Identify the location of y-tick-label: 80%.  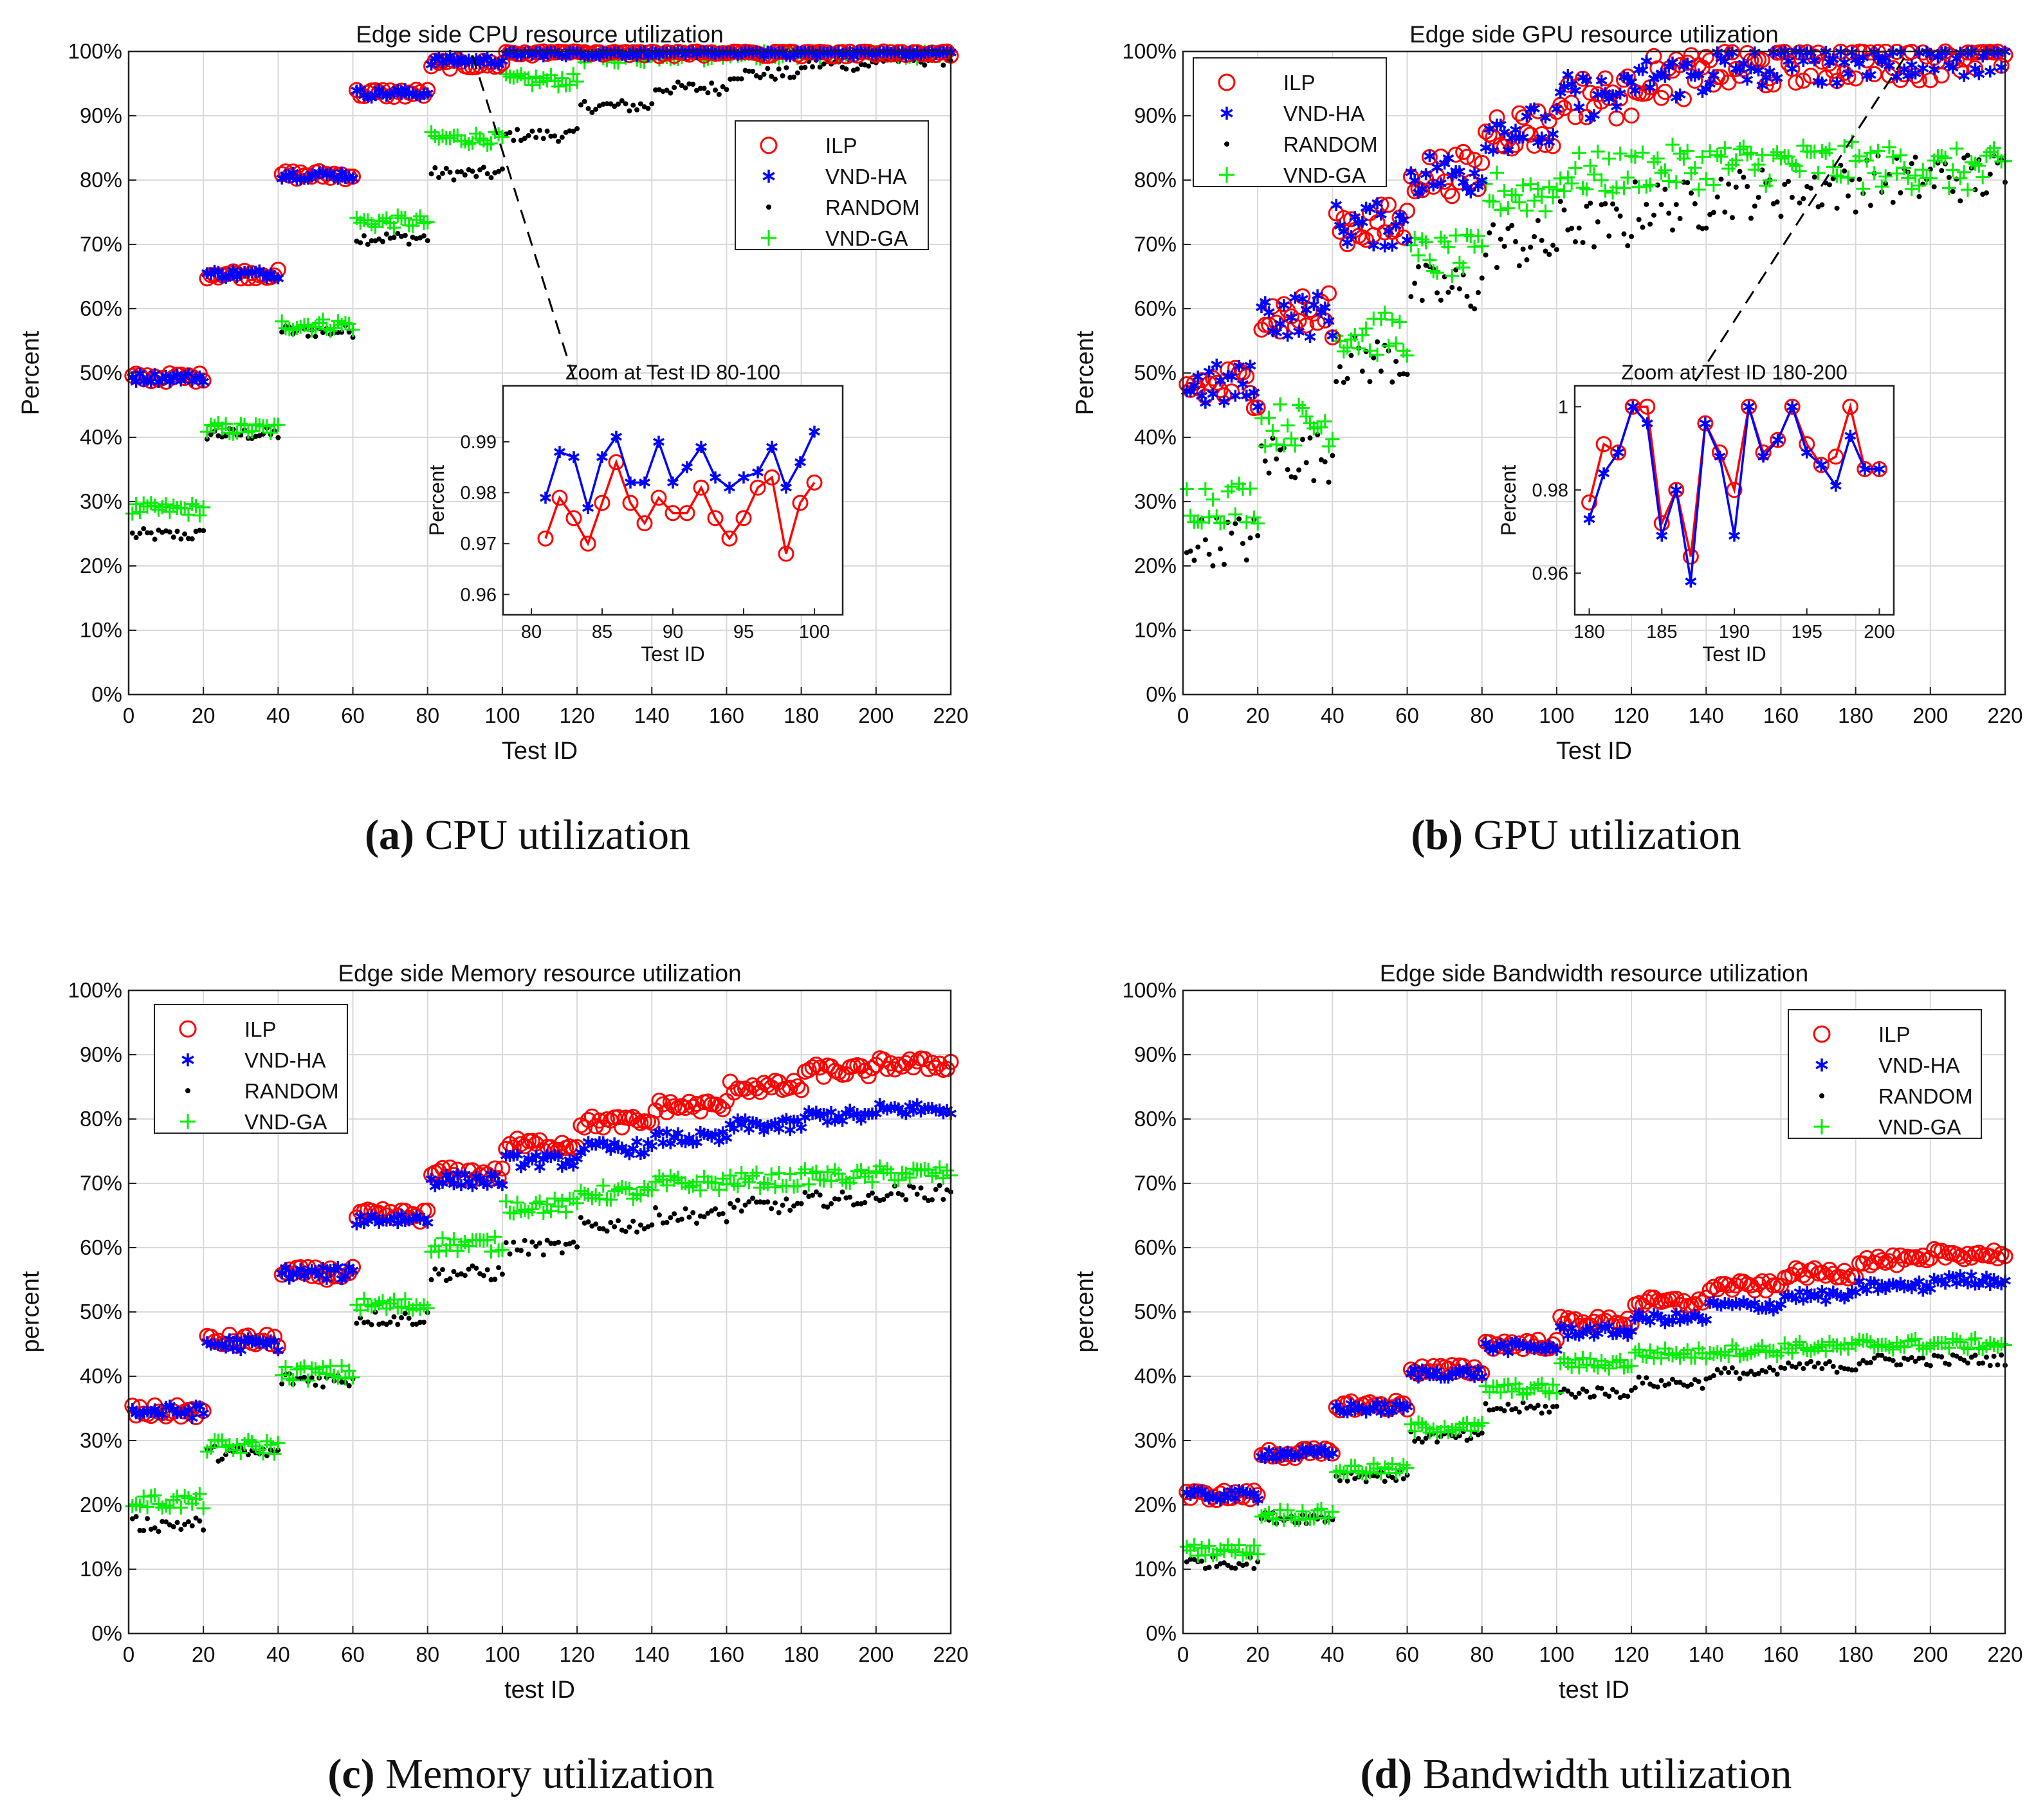
(1155, 1119).